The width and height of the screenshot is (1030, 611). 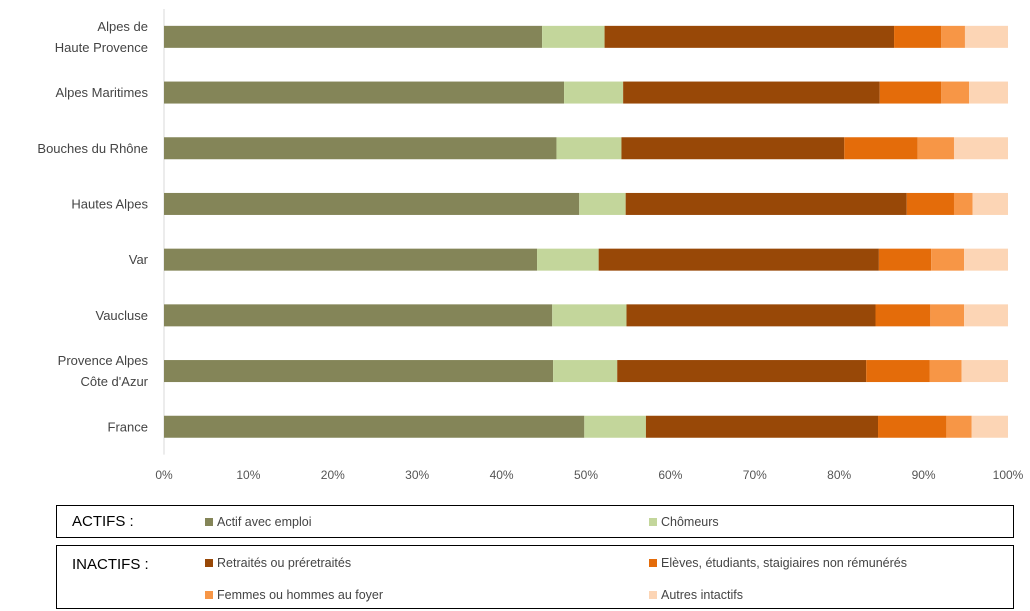 What do you see at coordinates (248, 475) in the screenshot?
I see `x-tick-label: 10%` at bounding box center [248, 475].